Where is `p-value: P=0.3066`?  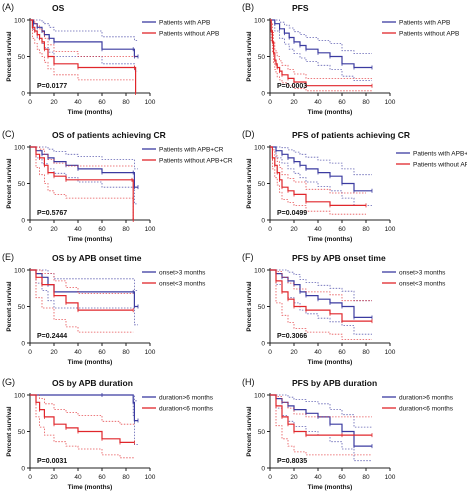
p-value: P=0.3066 is located at coordinates (292, 336).